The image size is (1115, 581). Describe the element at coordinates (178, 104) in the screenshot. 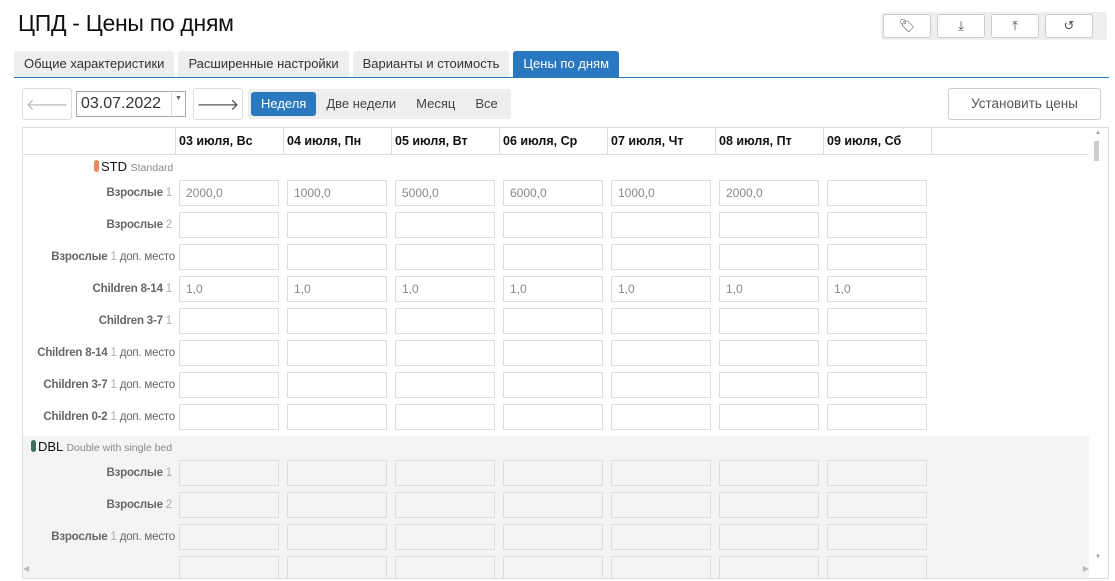

I see `chevron-down-icon: ▼` at that location.